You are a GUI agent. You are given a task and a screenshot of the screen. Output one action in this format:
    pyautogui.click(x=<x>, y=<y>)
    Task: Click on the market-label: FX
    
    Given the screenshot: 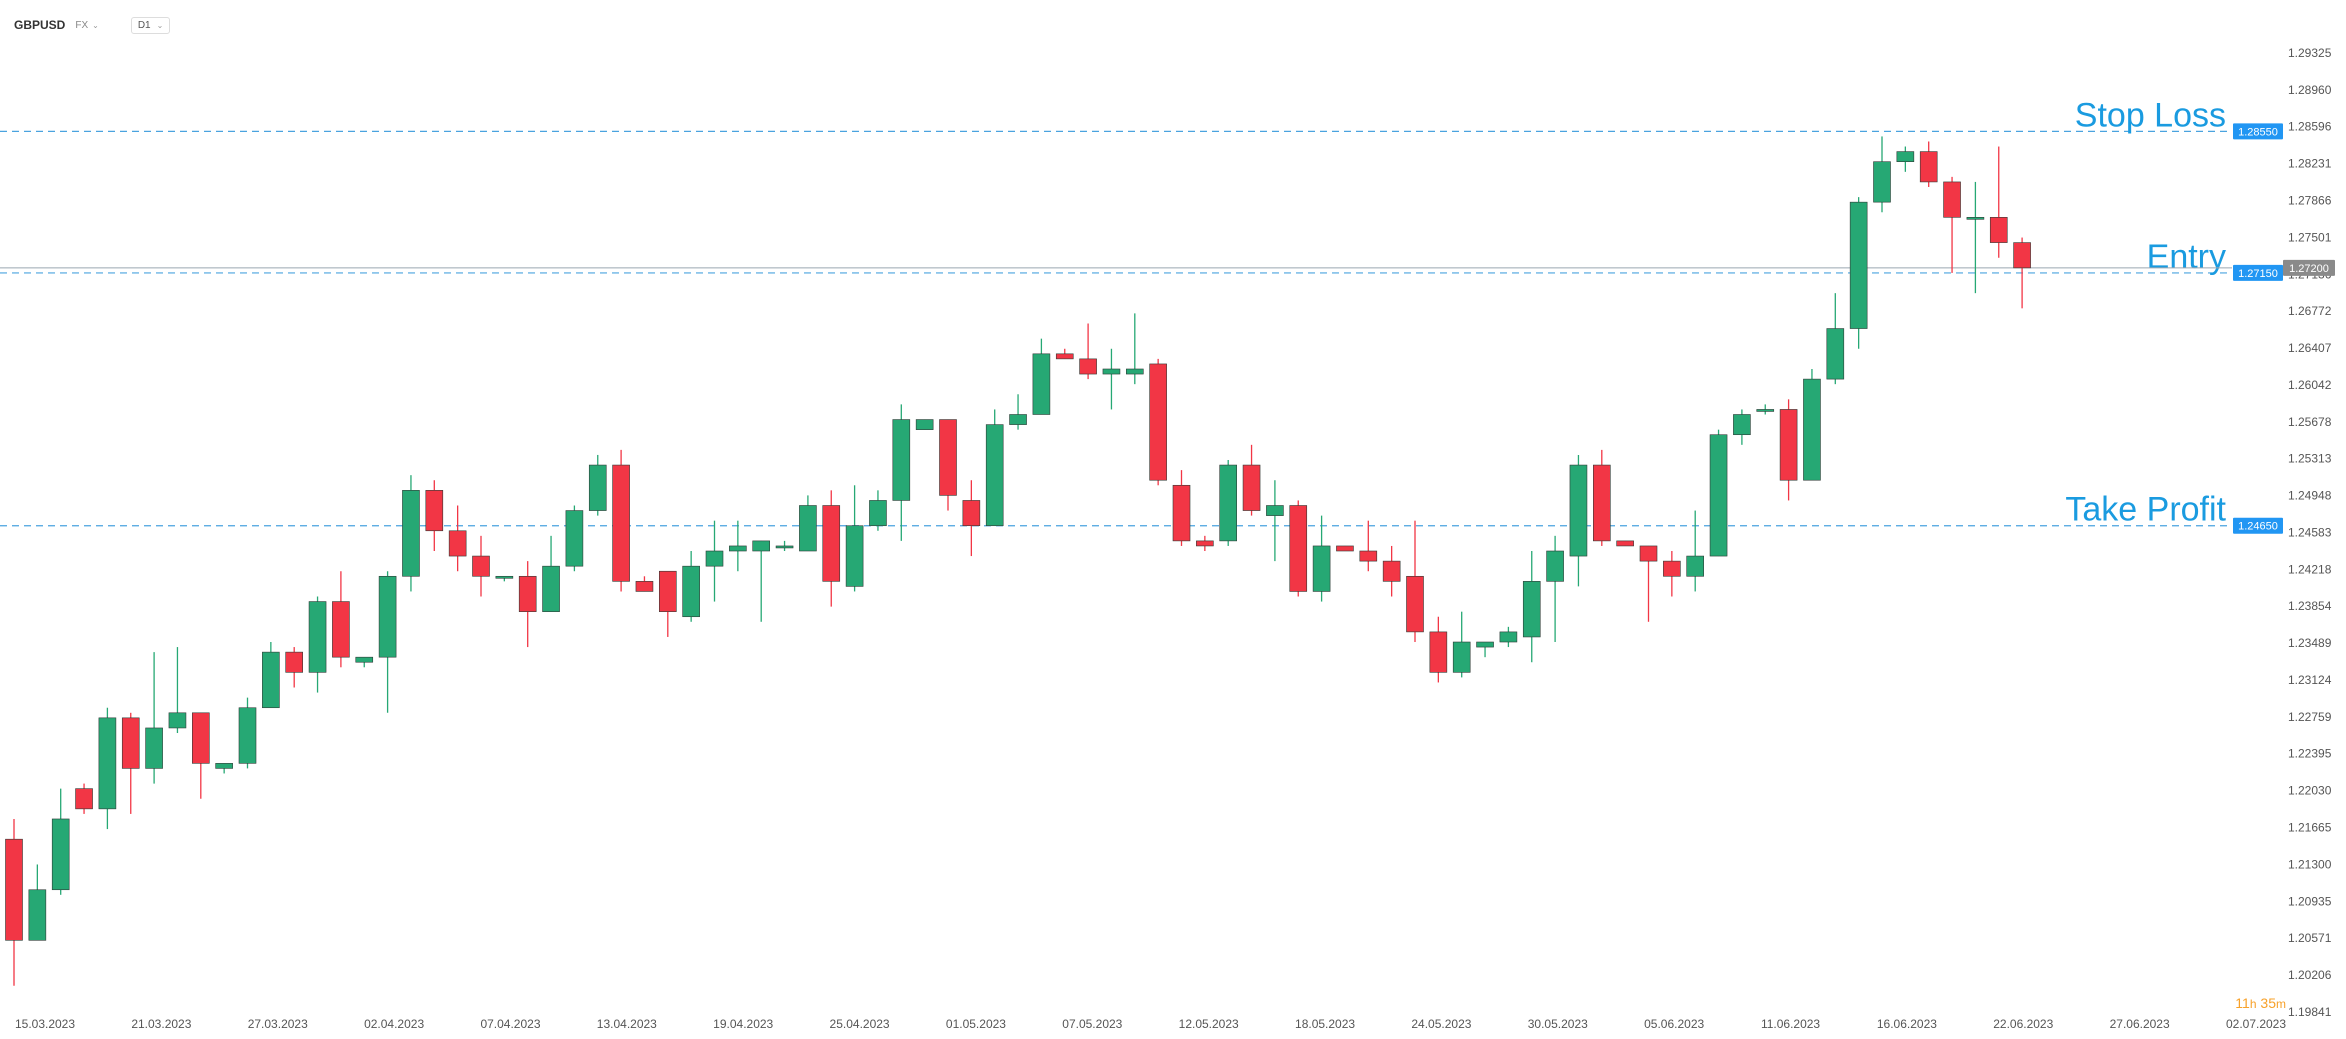 What is the action you would take?
    pyautogui.click(x=82, y=25)
    